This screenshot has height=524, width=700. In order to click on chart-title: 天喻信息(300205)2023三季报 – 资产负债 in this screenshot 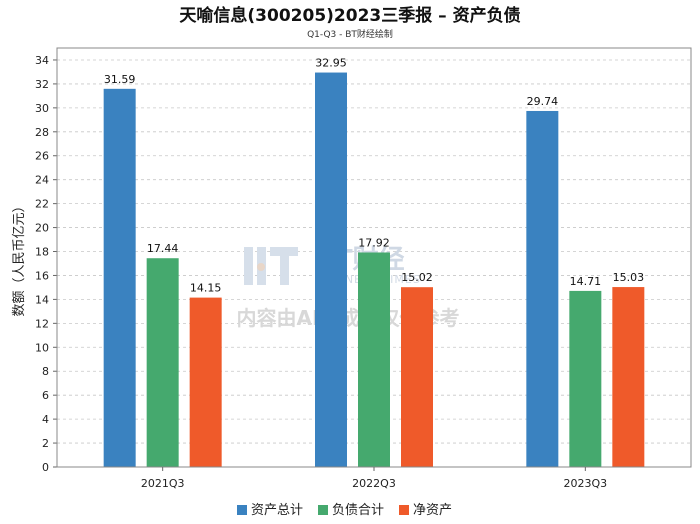, I will do `click(349, 15)`.